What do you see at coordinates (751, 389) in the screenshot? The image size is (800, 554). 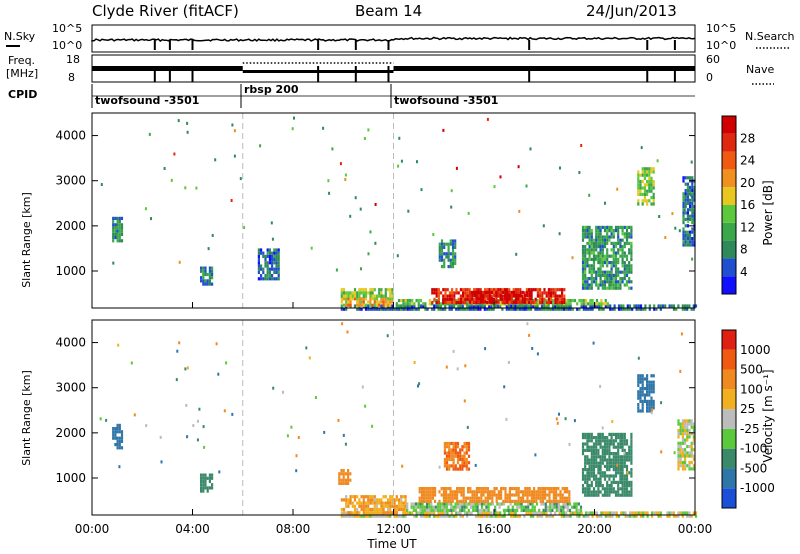 I see `velocity-colorbar-tick: 100` at bounding box center [751, 389].